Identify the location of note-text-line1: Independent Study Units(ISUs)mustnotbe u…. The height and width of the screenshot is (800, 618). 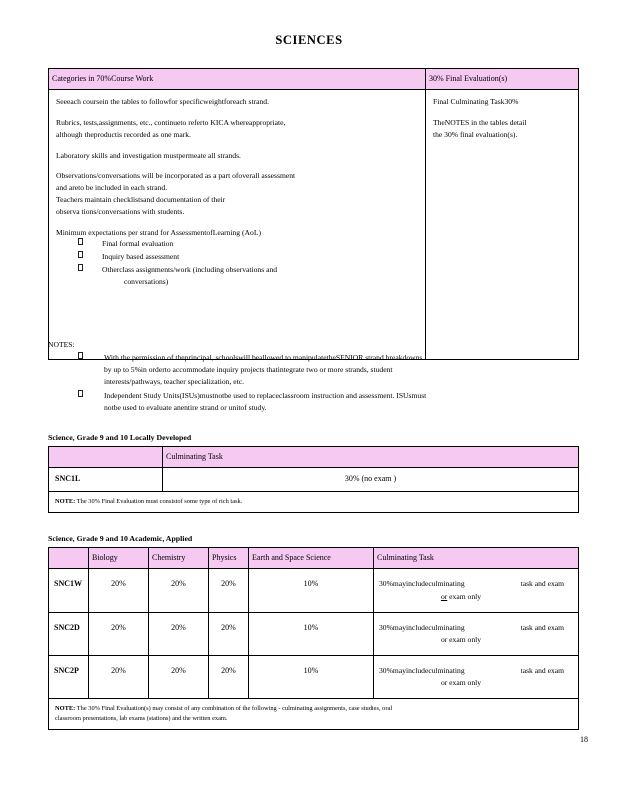
(265, 395).